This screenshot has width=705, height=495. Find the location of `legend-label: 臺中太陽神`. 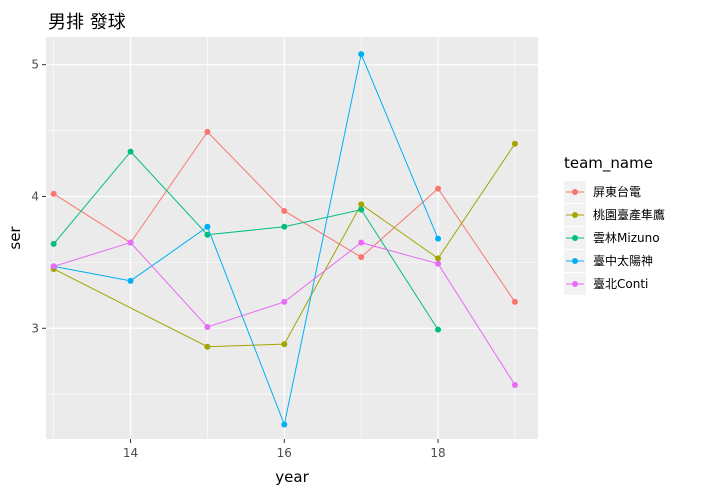

legend-label: 臺中太陽神 is located at coordinates (623, 260).